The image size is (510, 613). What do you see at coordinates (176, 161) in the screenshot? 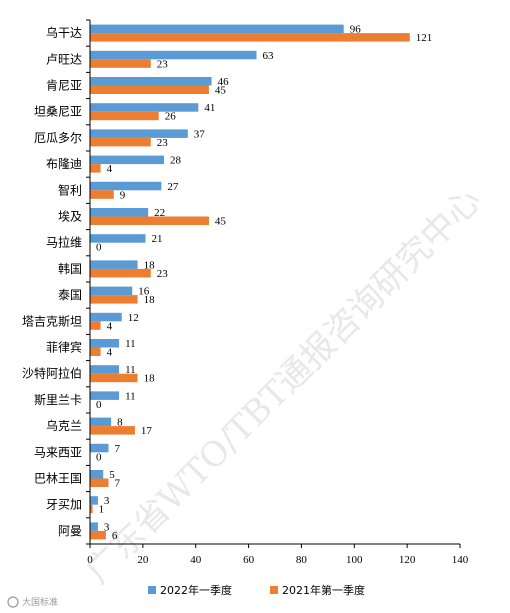
I see `data-label: 28` at bounding box center [176, 161].